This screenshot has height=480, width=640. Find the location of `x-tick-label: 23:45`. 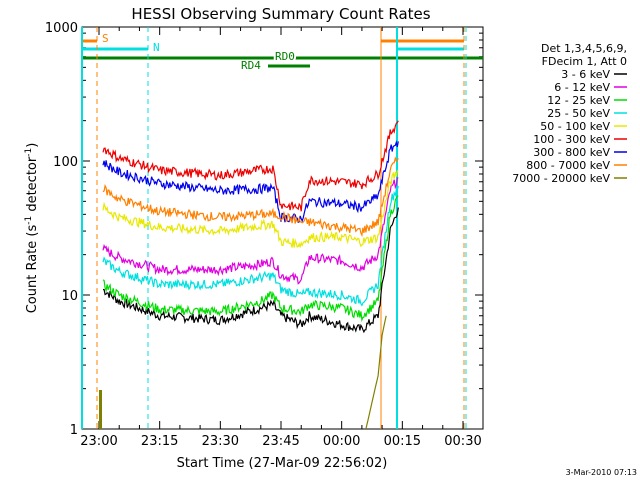

x-tick-label: 23:45 is located at coordinates (280, 441).